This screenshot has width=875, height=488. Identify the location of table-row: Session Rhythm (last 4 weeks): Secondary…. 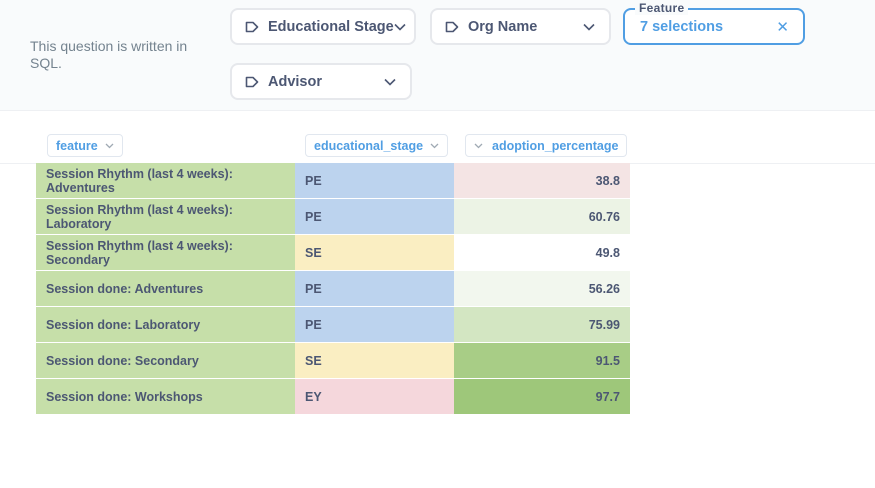
(333, 253).